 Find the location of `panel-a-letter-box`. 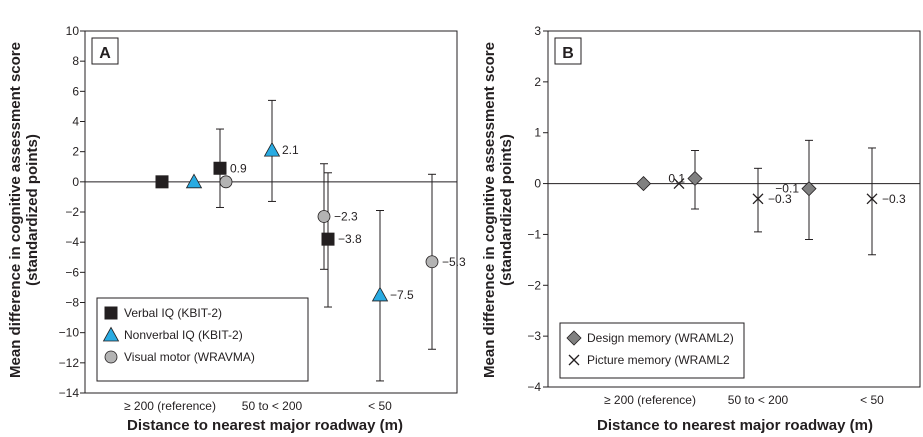

panel-a-letter-box is located at coordinates (105, 51).